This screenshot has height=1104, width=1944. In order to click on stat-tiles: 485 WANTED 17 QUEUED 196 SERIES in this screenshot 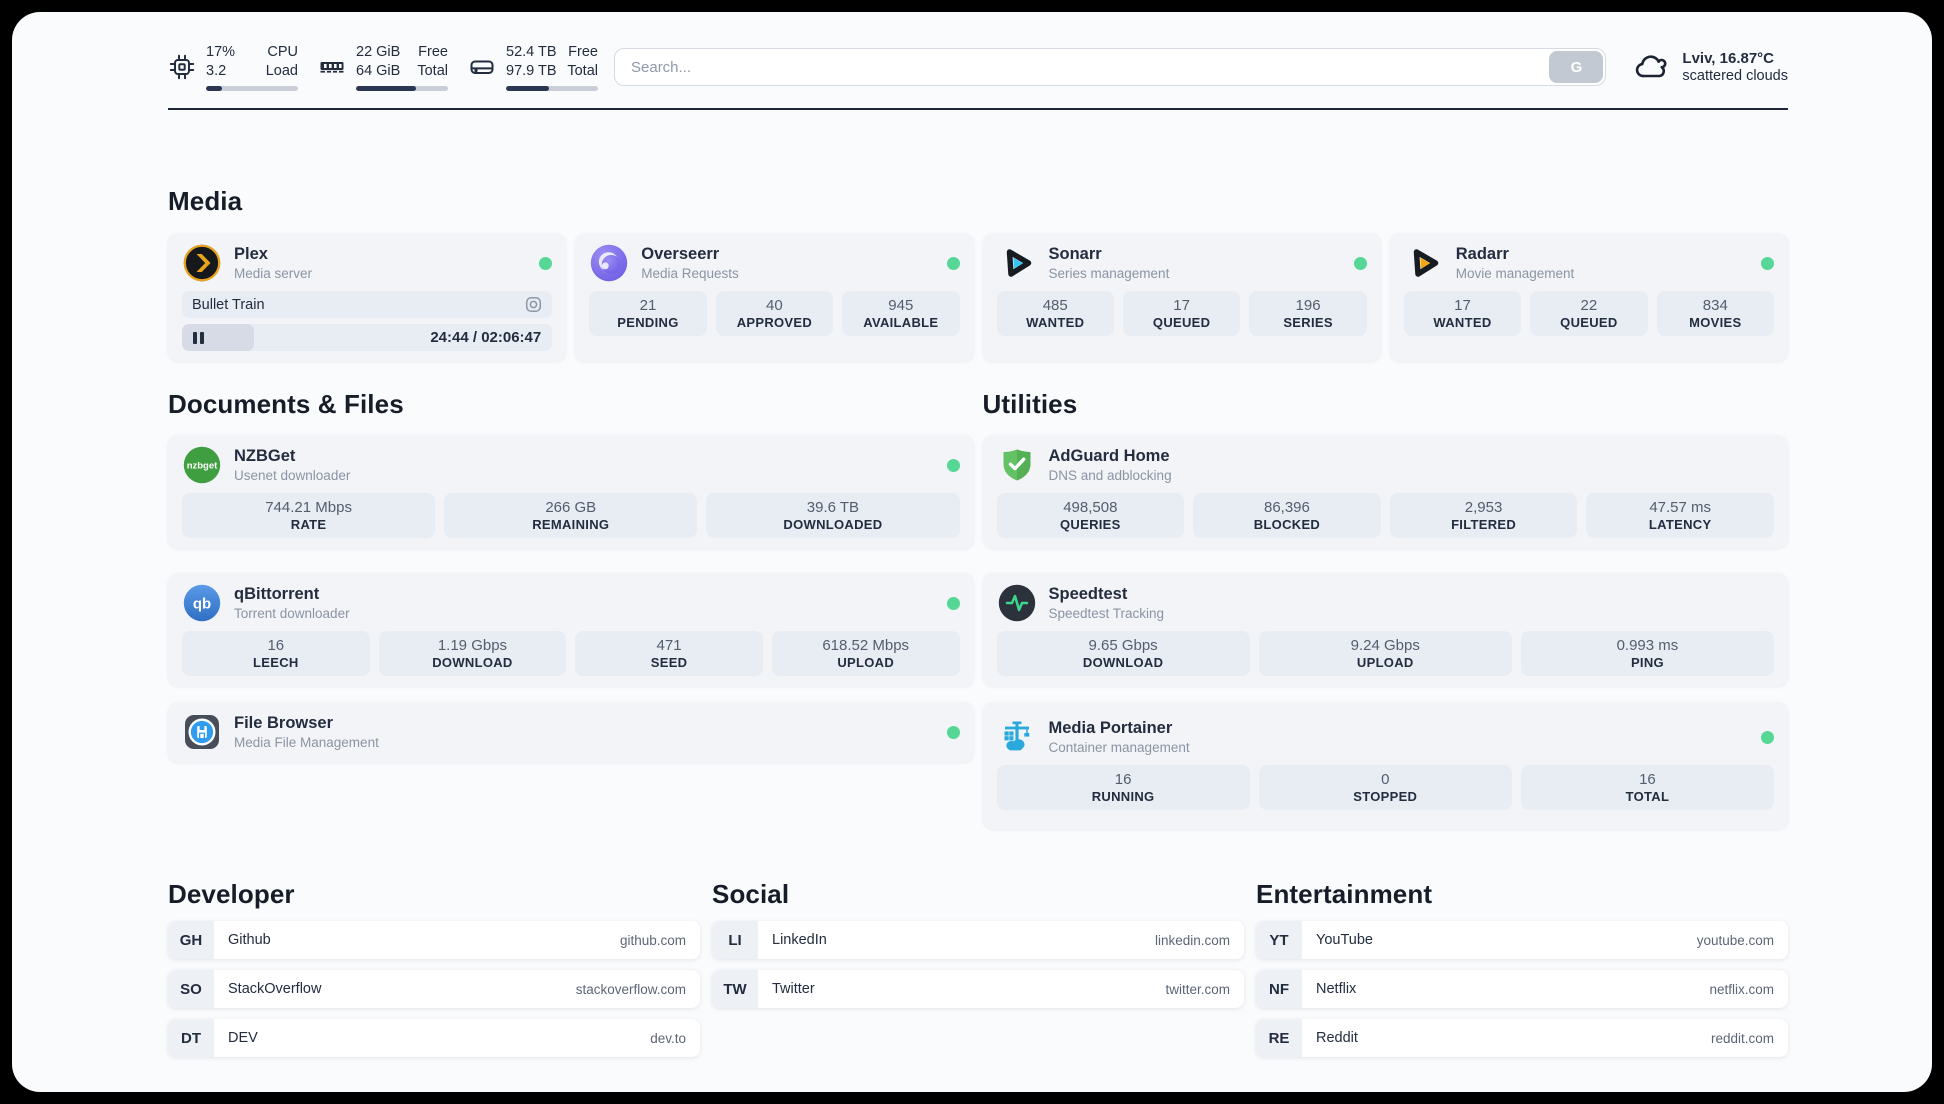, I will do `click(1181, 313)`.